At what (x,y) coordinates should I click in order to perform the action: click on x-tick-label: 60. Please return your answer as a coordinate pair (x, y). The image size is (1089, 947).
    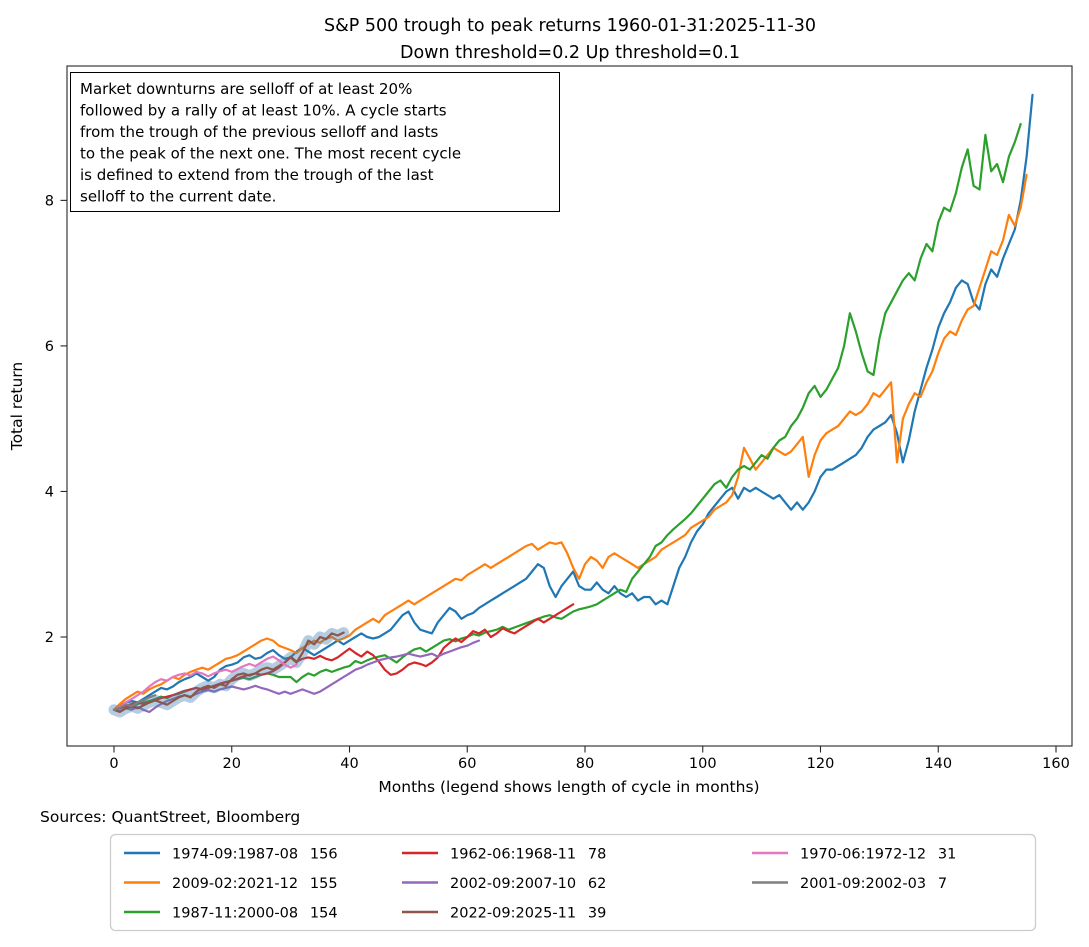
    Looking at the image, I should click on (467, 764).